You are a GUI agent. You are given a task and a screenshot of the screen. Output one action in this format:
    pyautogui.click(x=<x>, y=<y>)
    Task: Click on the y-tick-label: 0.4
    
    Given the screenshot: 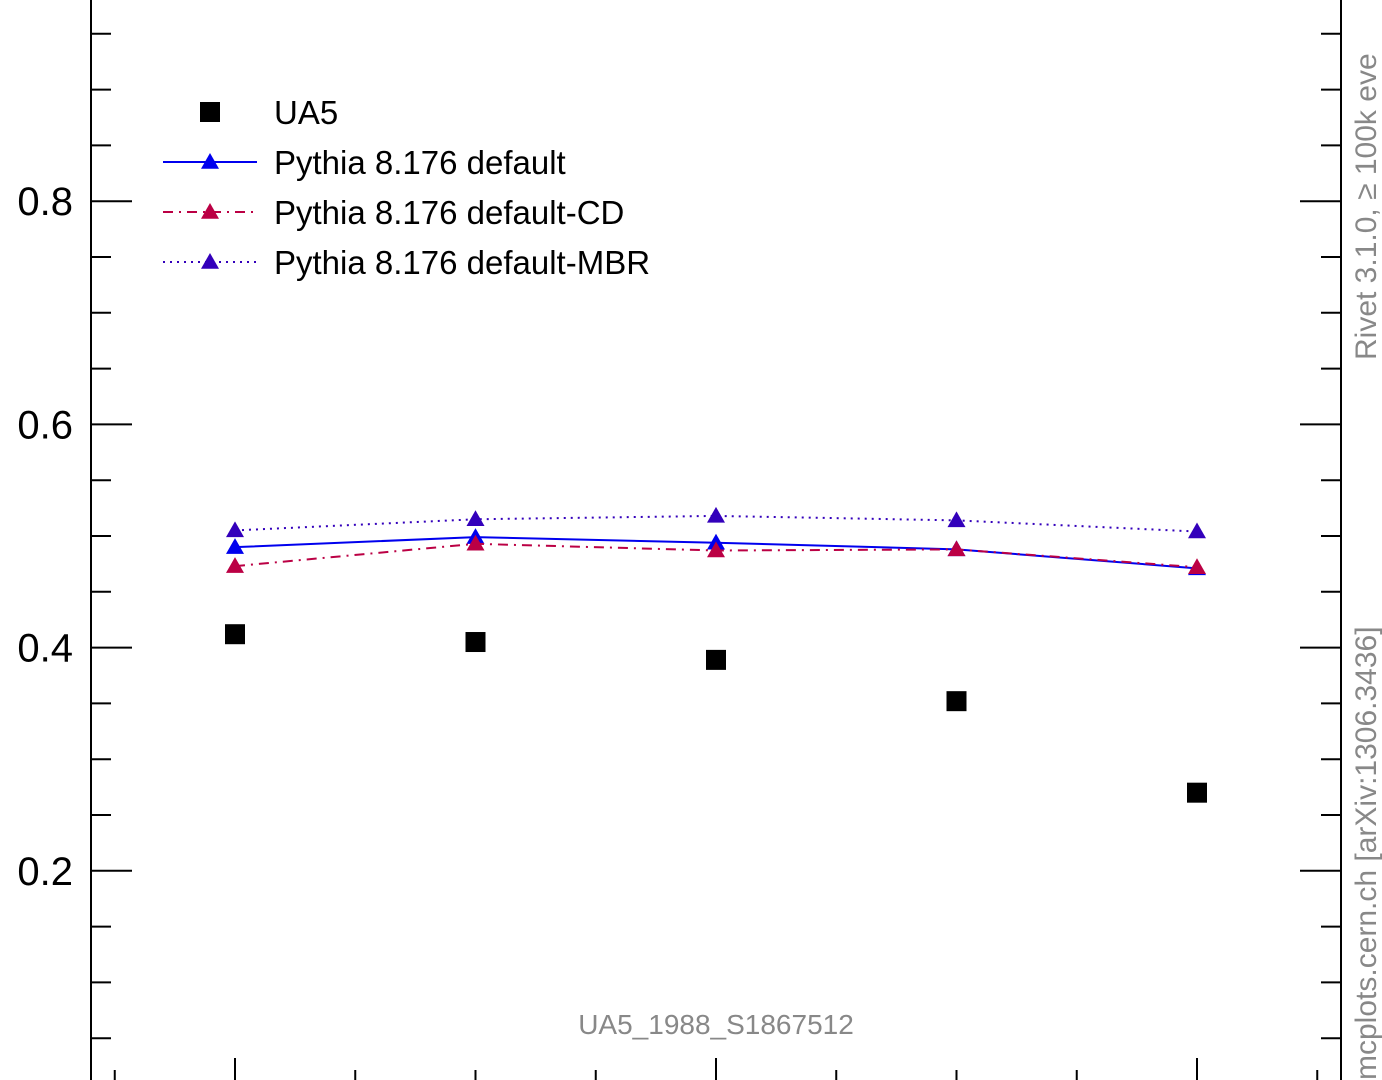 What is the action you would take?
    pyautogui.click(x=45, y=649)
    